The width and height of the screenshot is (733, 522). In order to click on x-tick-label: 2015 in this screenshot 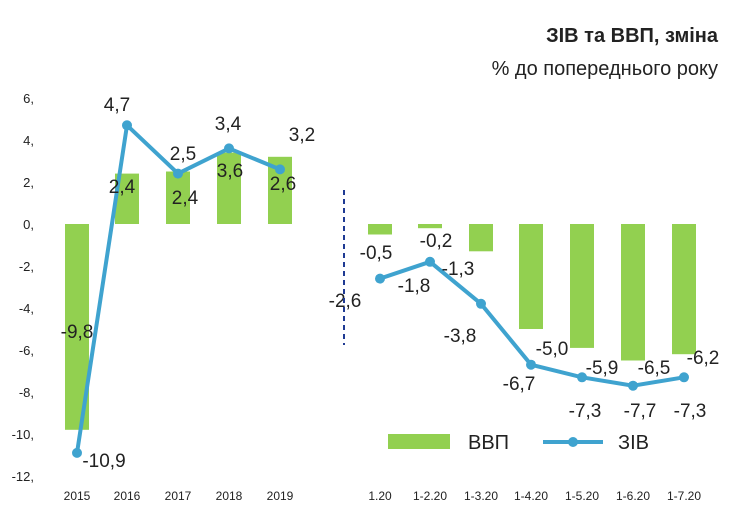, I will do `click(77, 496)`.